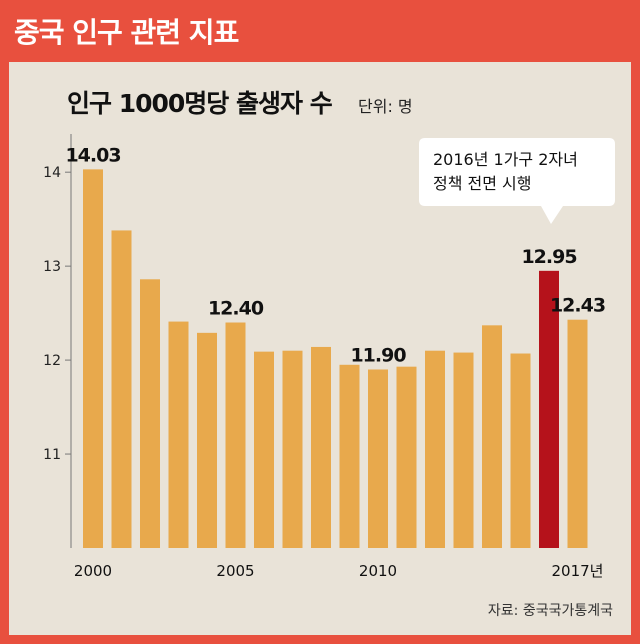  What do you see at coordinates (378, 458) in the screenshot?
I see `bar-2010` at bounding box center [378, 458].